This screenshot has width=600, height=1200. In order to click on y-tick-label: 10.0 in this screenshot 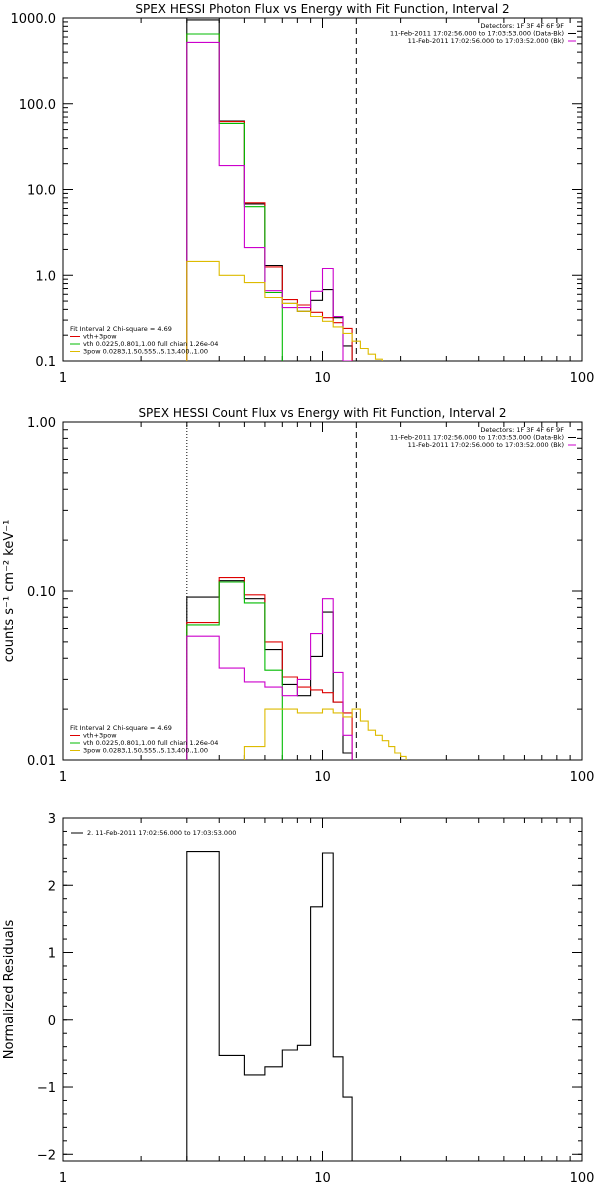, I will do `click(41, 191)`.